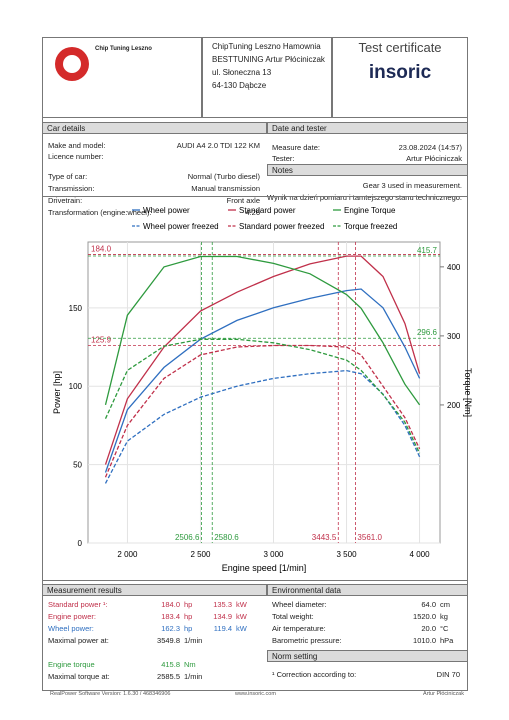 This screenshot has width=509, height=720. What do you see at coordinates (243, 200) in the screenshot?
I see `row-value: Front axle` at bounding box center [243, 200].